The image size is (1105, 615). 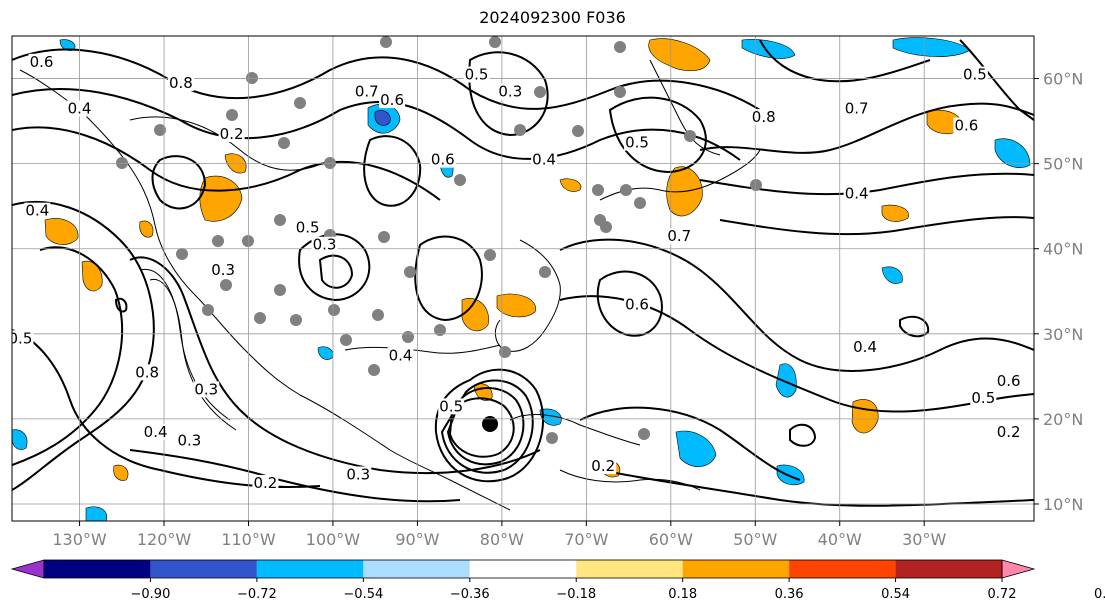 I want to click on colorbar-tick-label: 0.54, so click(x=895, y=594).